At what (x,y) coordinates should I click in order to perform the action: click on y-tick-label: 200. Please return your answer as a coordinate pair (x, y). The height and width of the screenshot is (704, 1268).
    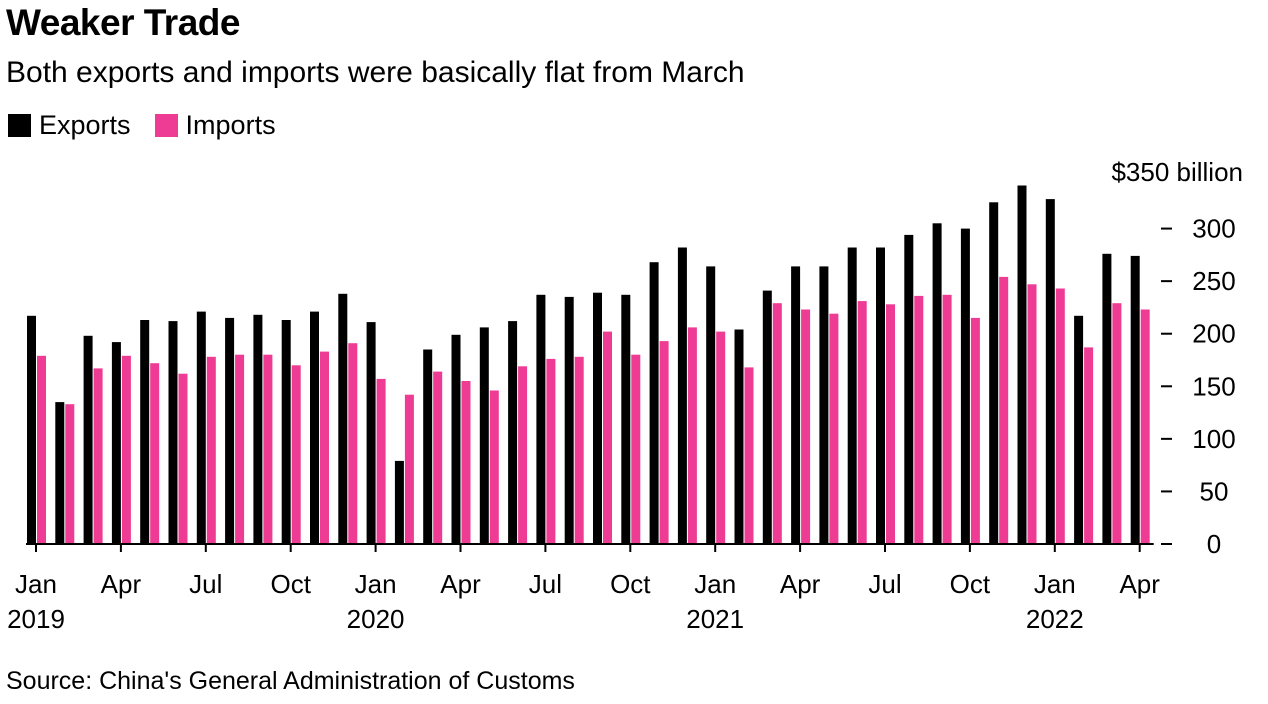
    Looking at the image, I should click on (1213, 334).